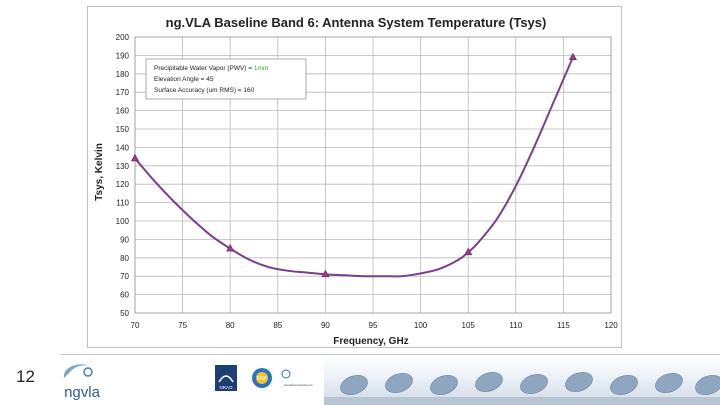 The width and height of the screenshot is (720, 405). What do you see at coordinates (82, 392) in the screenshot?
I see `ngvla-logo-text: ngvla` at bounding box center [82, 392].